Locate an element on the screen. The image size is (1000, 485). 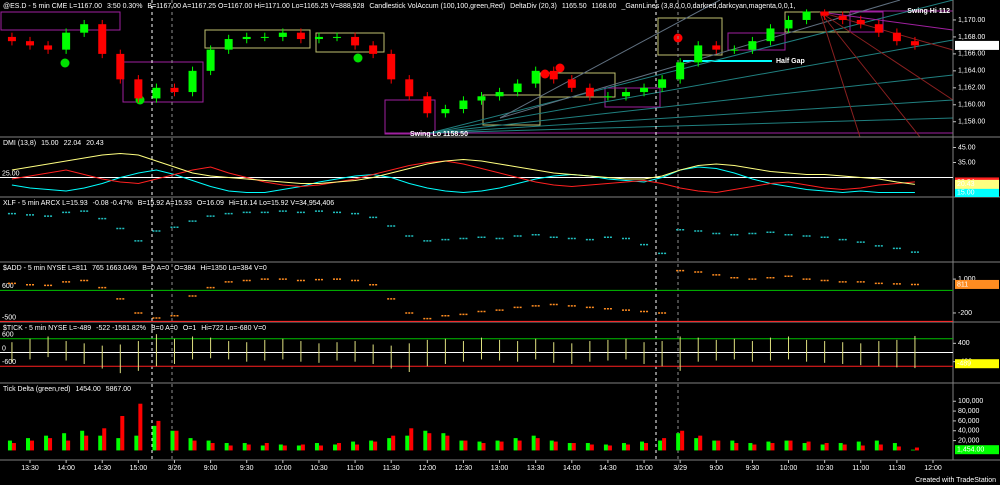
y-tick-label: 100,000 is located at coordinates (970, 401).